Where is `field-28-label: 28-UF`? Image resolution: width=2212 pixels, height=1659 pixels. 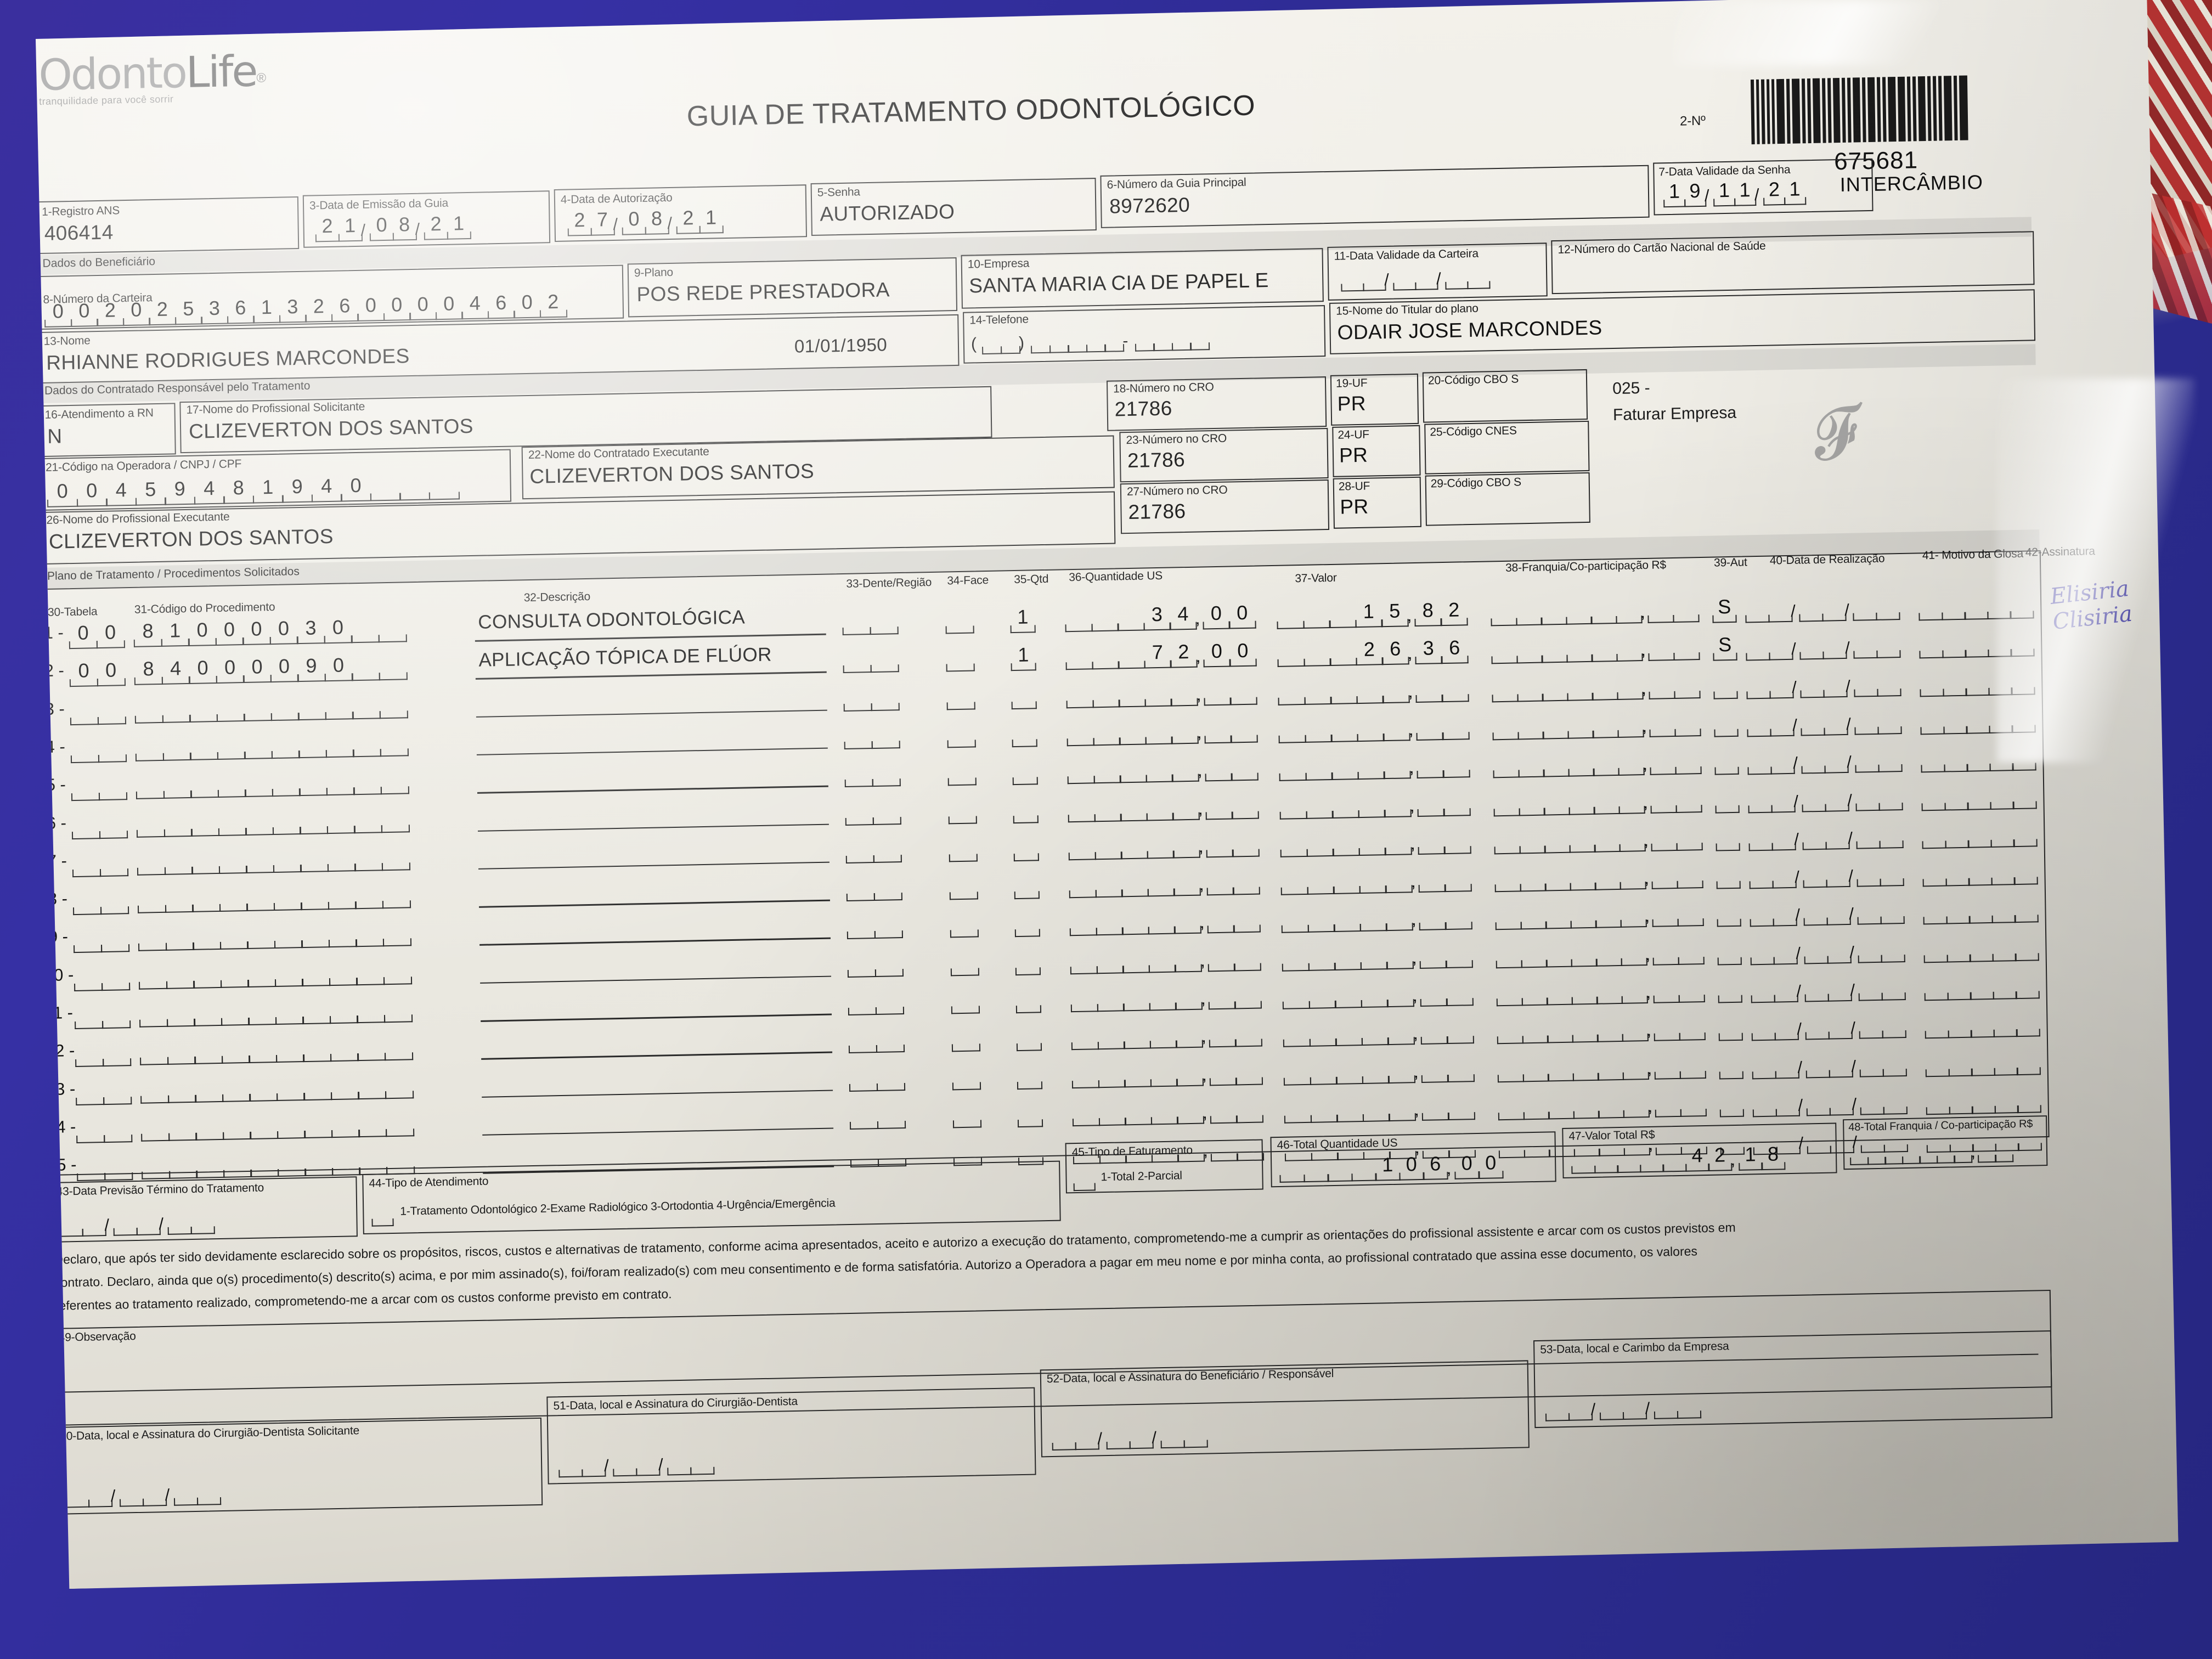
field-28-label: 28-UF is located at coordinates (1354, 486).